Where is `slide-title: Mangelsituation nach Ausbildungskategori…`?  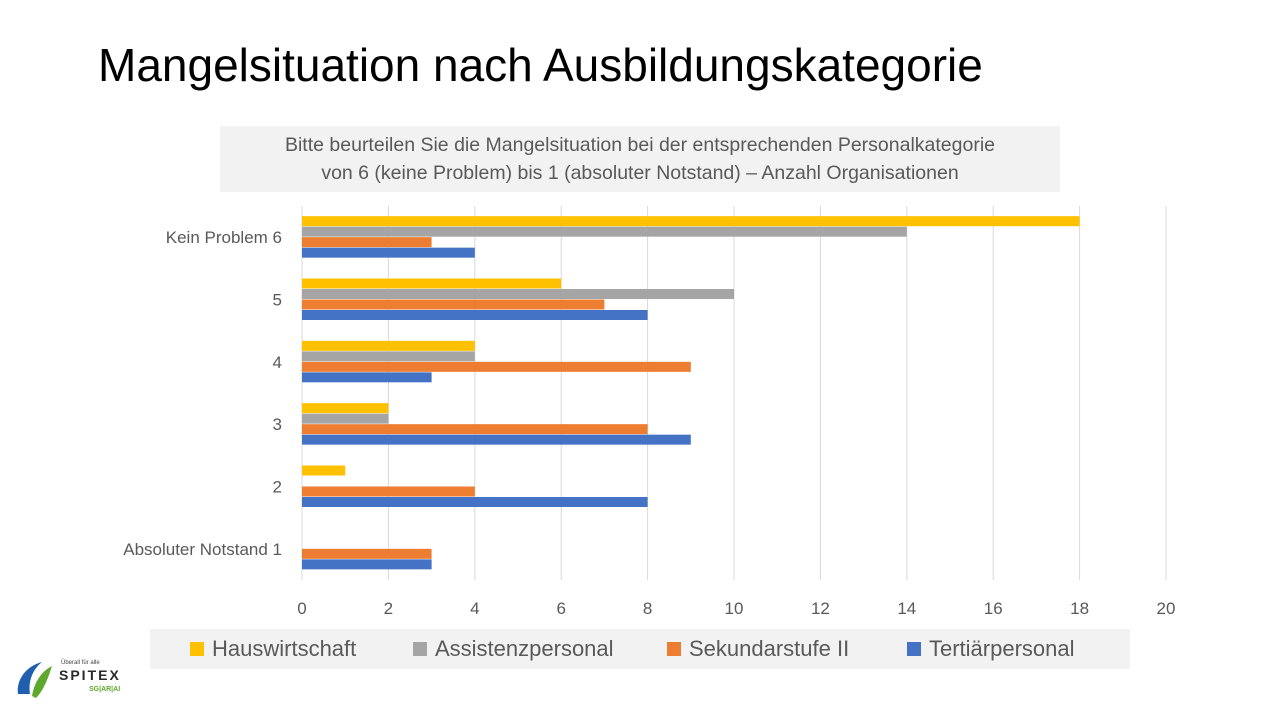
slide-title: Mangelsituation nach Ausbildungskategori… is located at coordinates (540, 65).